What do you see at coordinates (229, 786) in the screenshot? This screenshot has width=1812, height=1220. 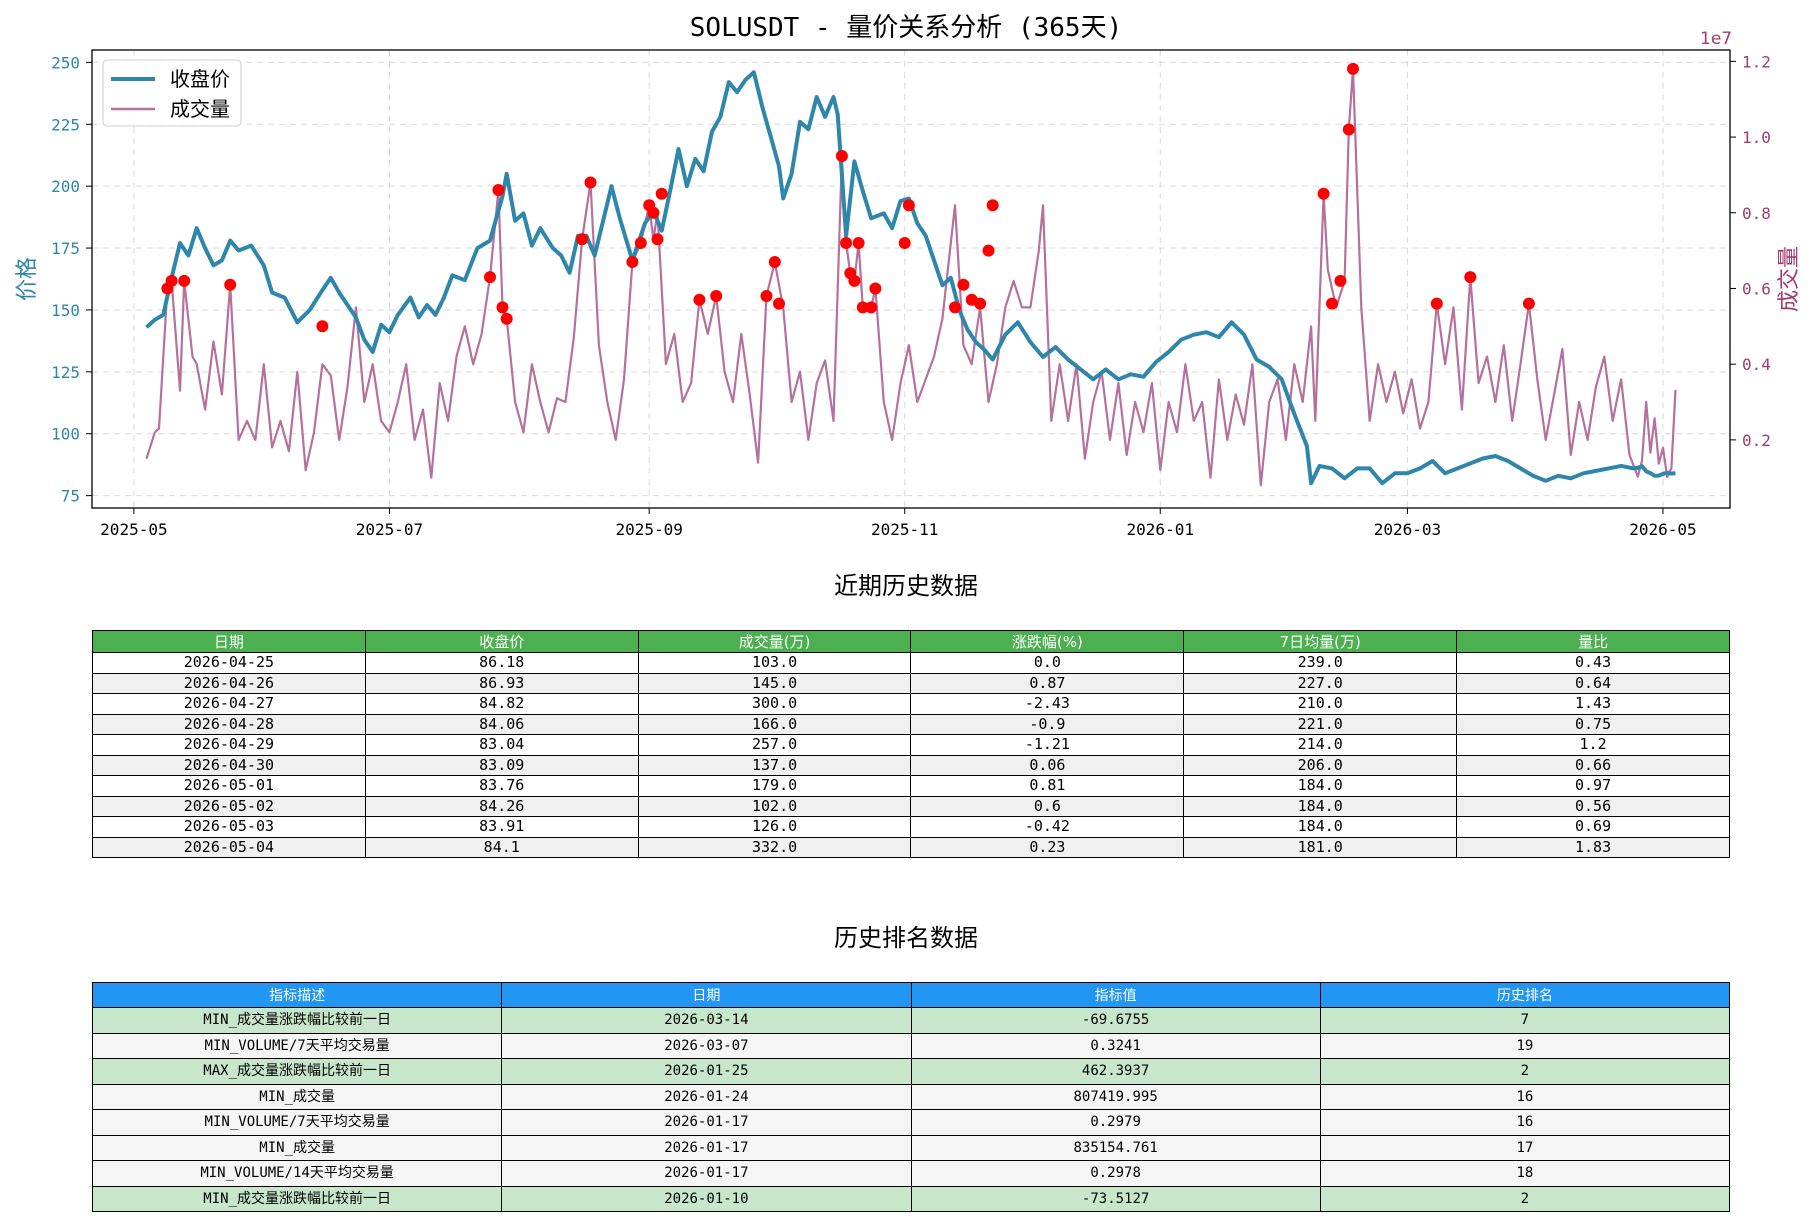 I see `table-cell: 2026-05-01` at bounding box center [229, 786].